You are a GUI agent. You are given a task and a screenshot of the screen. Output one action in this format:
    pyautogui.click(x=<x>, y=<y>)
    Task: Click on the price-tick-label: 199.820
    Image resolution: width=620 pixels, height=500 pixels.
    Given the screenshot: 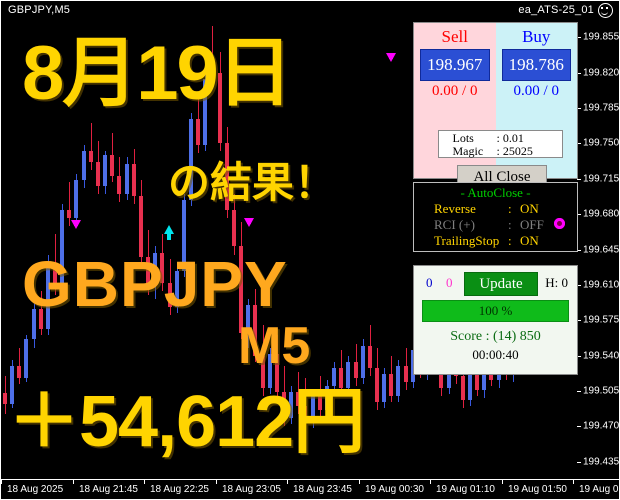 What is the action you would take?
    pyautogui.click(x=601, y=73)
    